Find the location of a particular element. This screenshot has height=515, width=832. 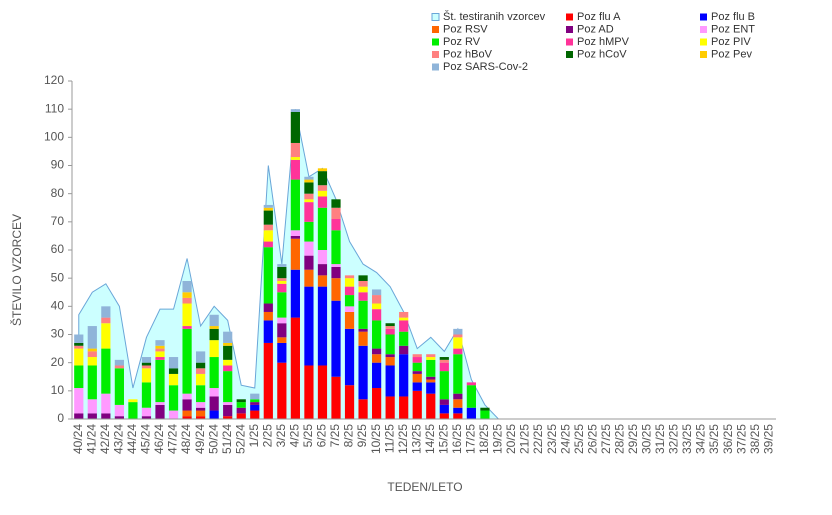

x-tick-label: 35/25 is located at coordinates (714, 439).